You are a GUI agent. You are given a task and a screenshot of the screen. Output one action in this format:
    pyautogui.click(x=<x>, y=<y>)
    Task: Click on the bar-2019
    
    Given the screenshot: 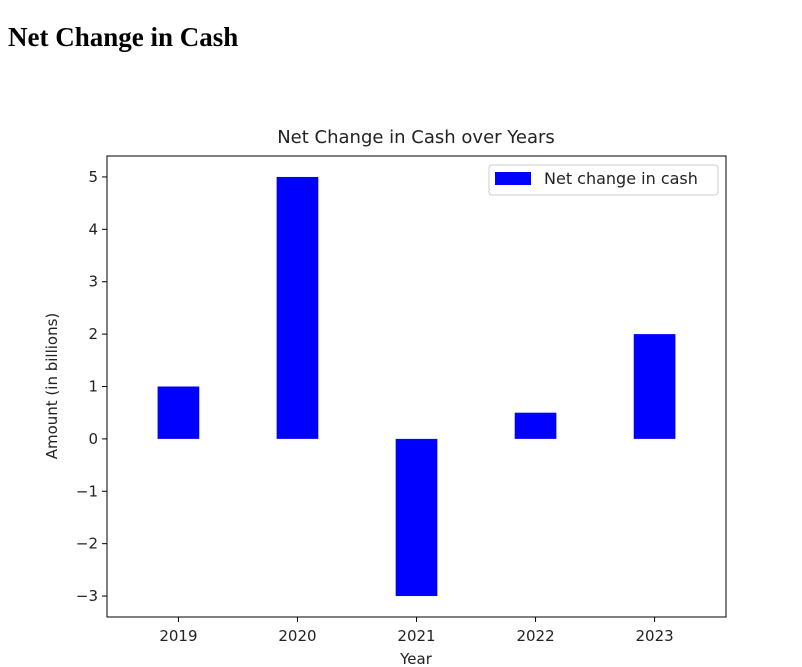 What is the action you would take?
    pyautogui.click(x=178, y=412)
    